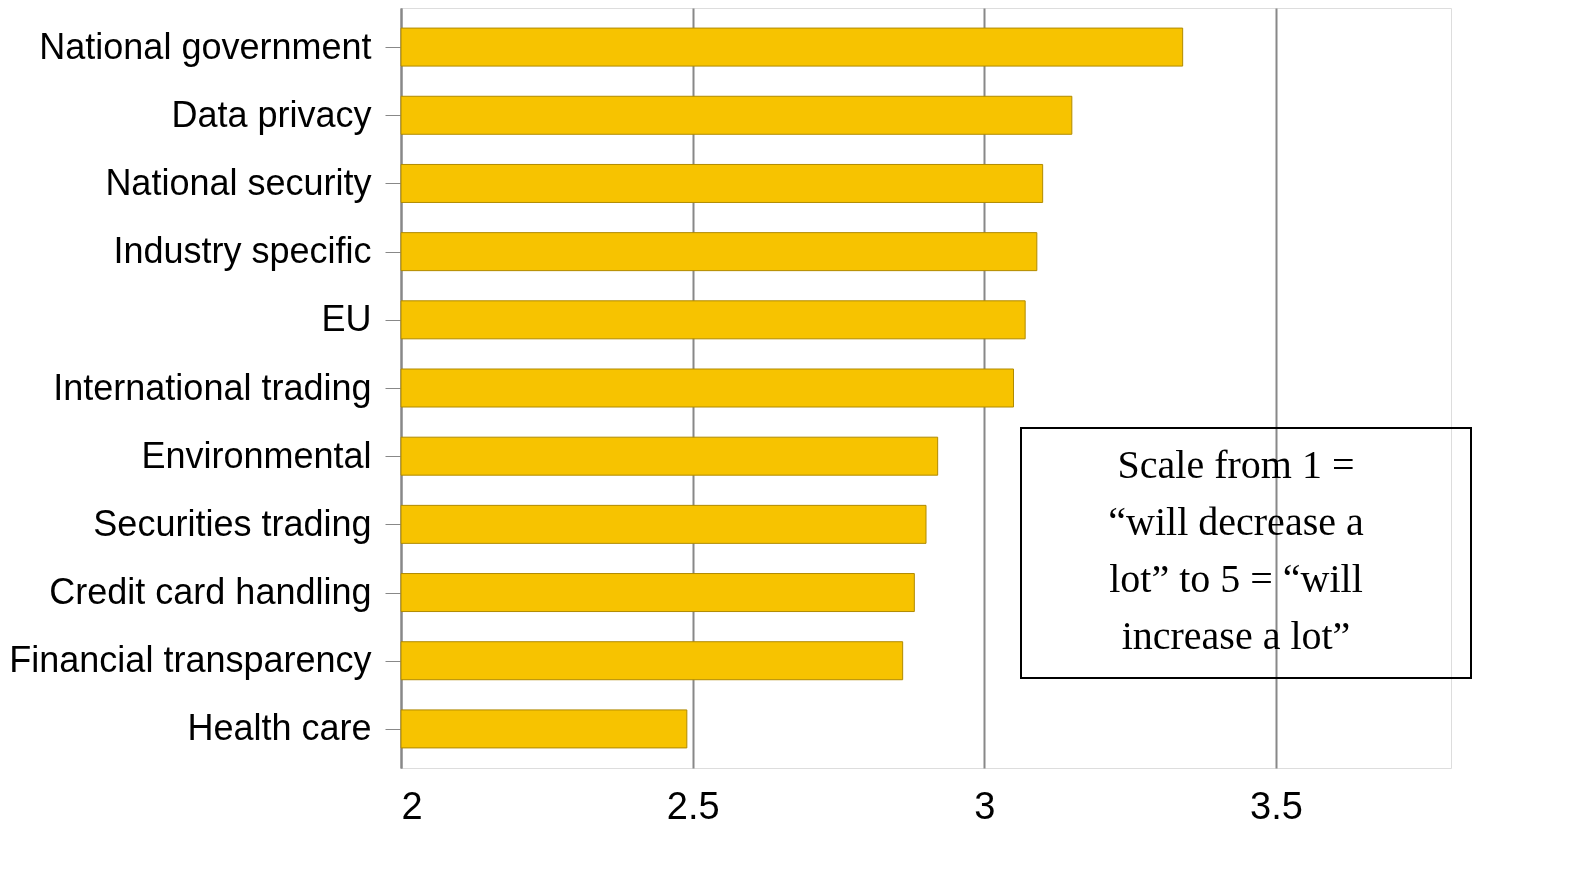  Describe the element at coordinates (238, 182) in the screenshot. I see `y-tick-label: National security` at that location.